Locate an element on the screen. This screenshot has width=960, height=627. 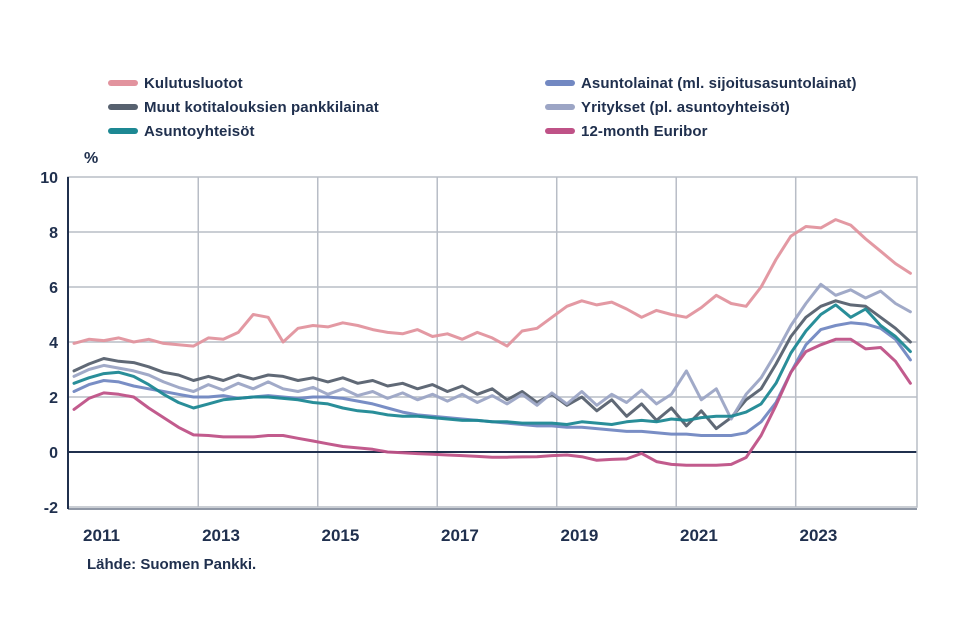
legend-label: Muut kotitalouksien pankkilainat is located at coordinates (261, 107).